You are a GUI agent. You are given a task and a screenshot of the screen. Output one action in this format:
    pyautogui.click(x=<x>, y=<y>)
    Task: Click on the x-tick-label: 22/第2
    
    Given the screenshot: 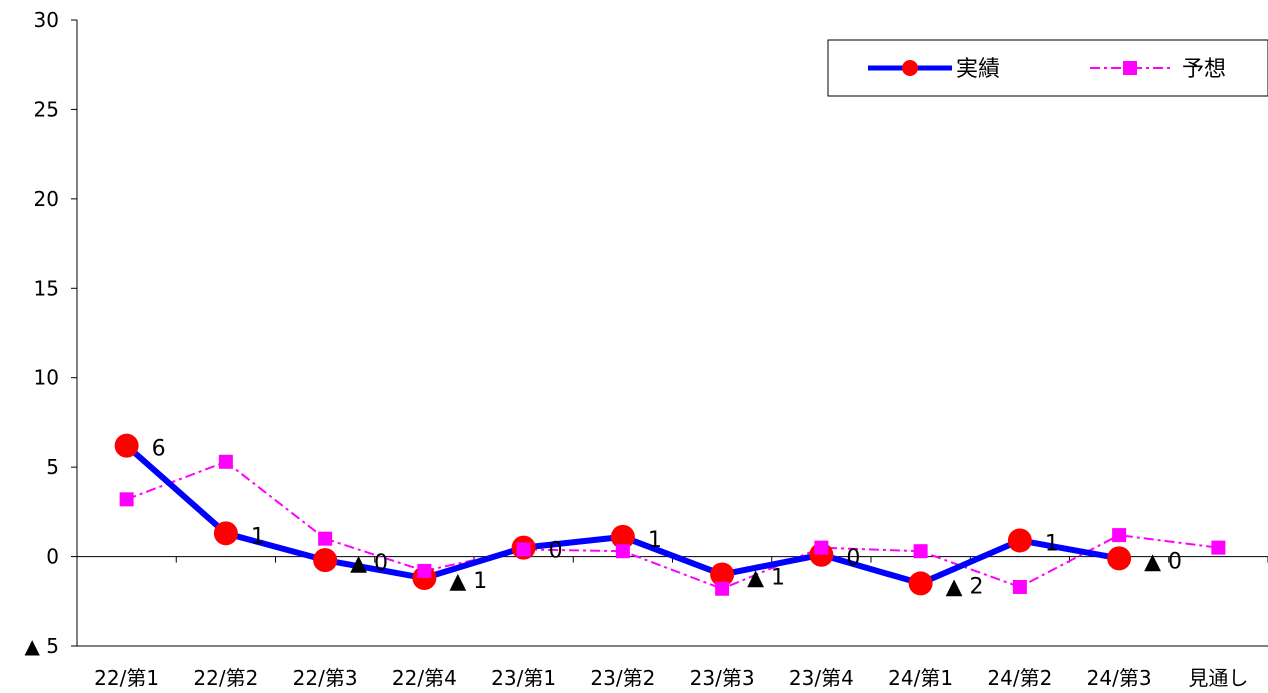 What is the action you would take?
    pyautogui.click(x=225, y=678)
    